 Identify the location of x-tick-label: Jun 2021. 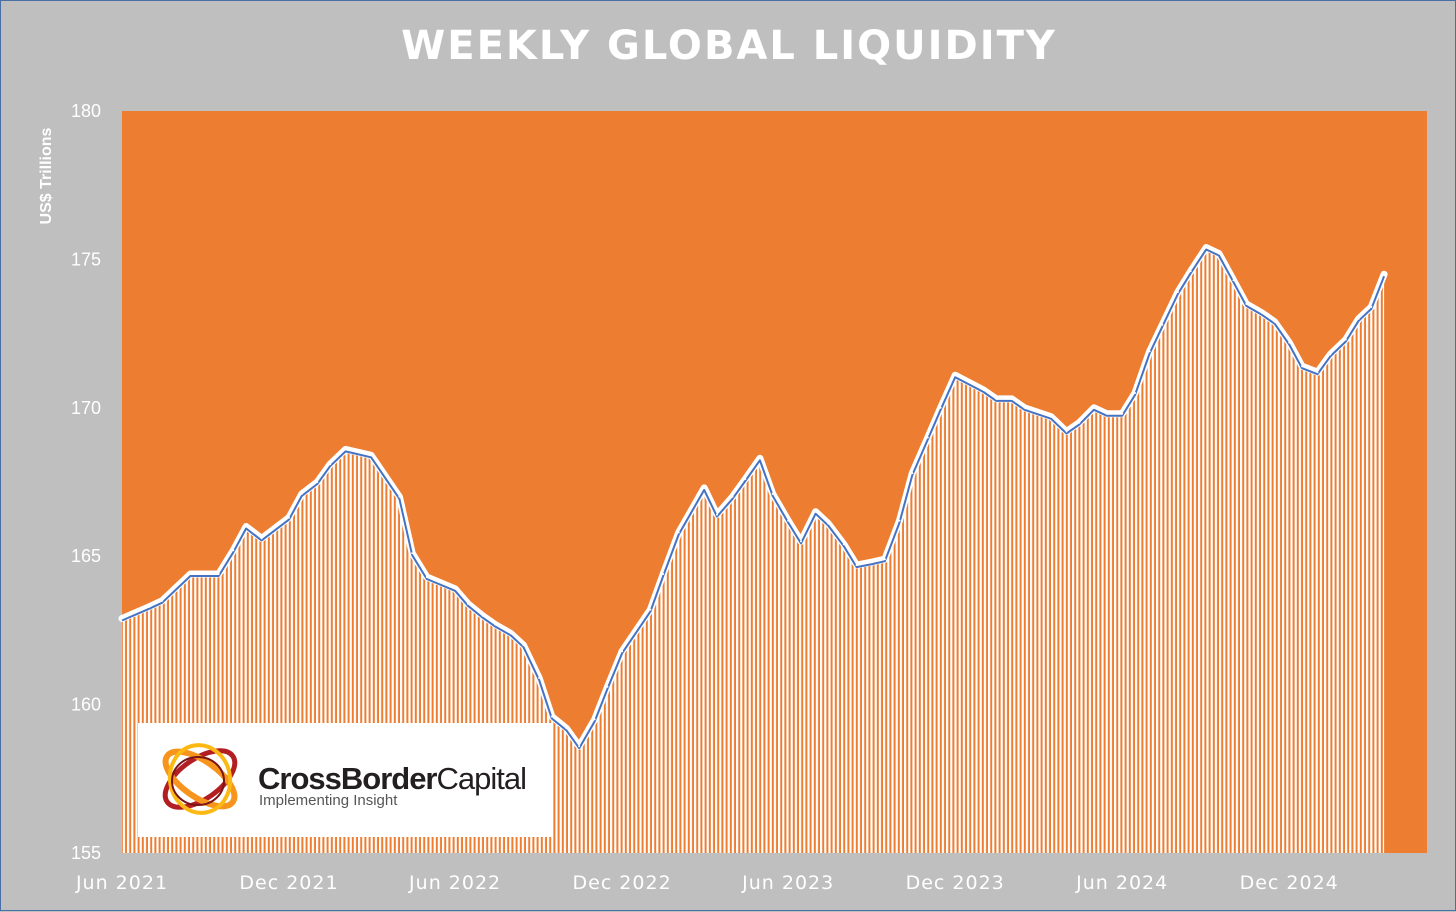
(121, 883).